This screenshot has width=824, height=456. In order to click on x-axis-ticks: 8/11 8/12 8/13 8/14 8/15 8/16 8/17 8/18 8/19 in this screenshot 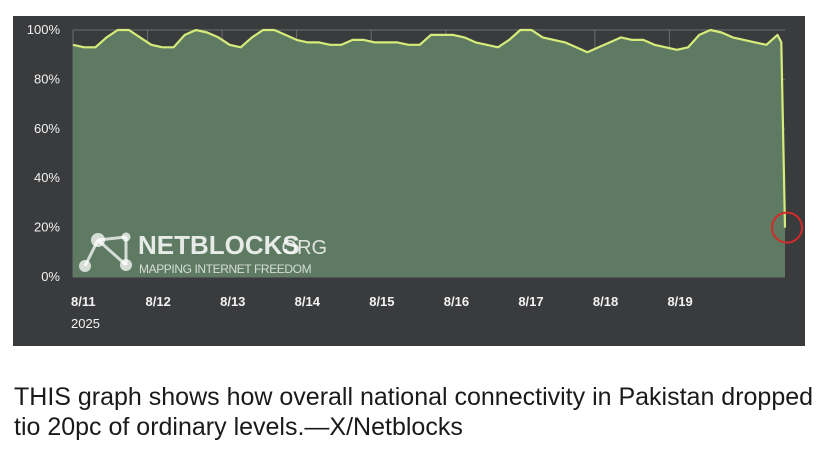, I will do `click(382, 301)`.